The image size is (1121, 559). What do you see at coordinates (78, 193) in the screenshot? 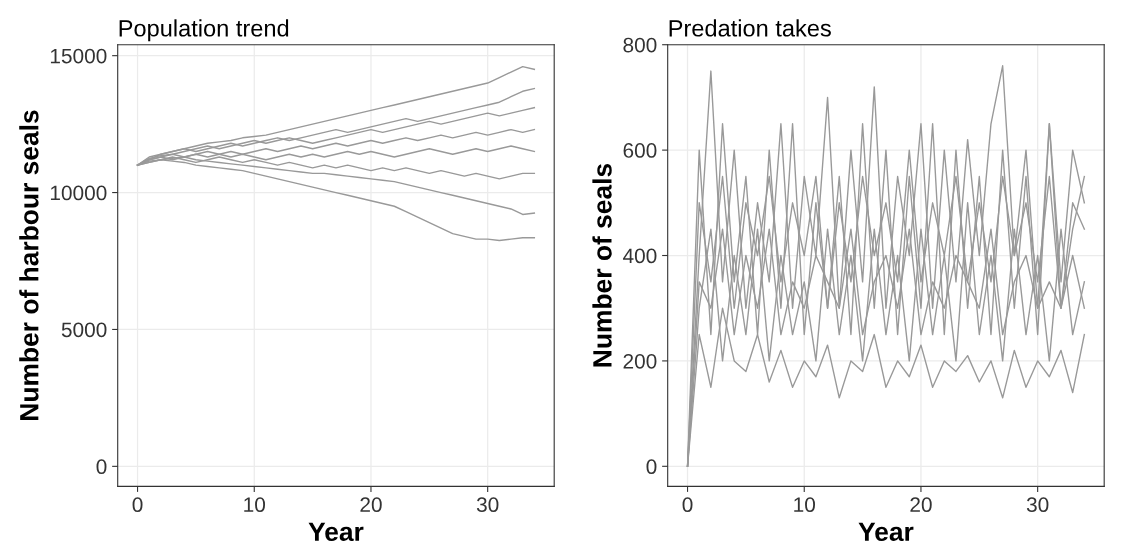
I see `y-tick-label: 10000` at bounding box center [78, 193].